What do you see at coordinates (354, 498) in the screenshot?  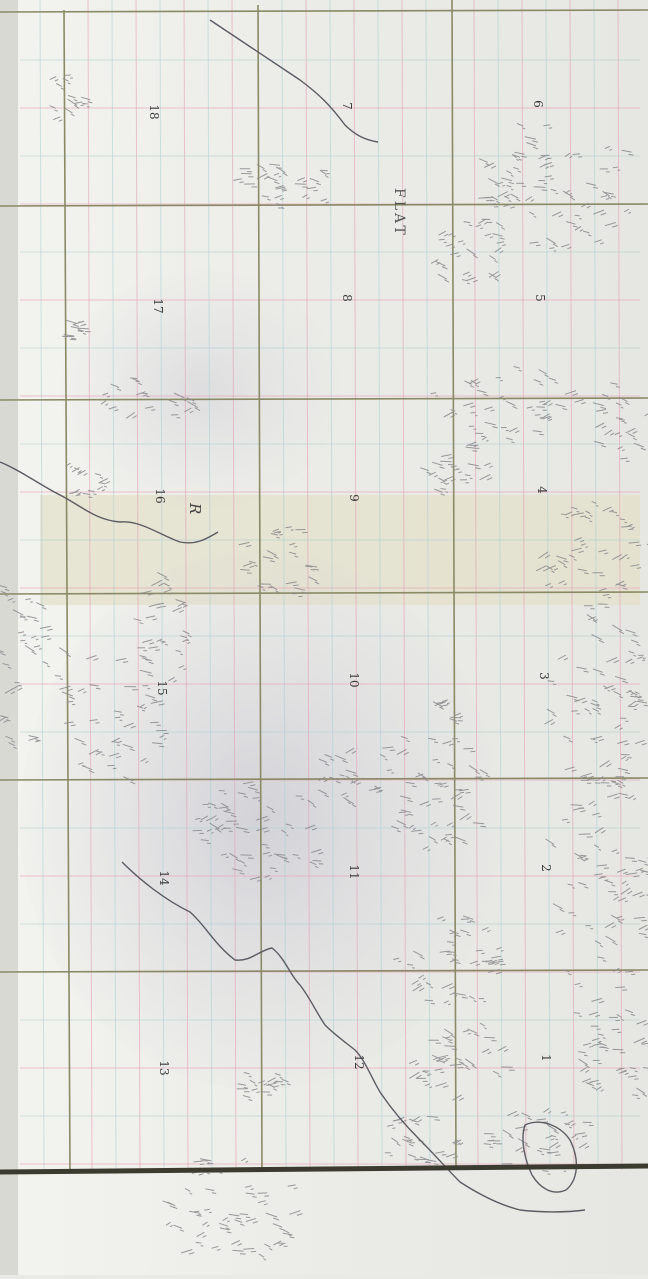 I see `section-number-label: 9` at bounding box center [354, 498].